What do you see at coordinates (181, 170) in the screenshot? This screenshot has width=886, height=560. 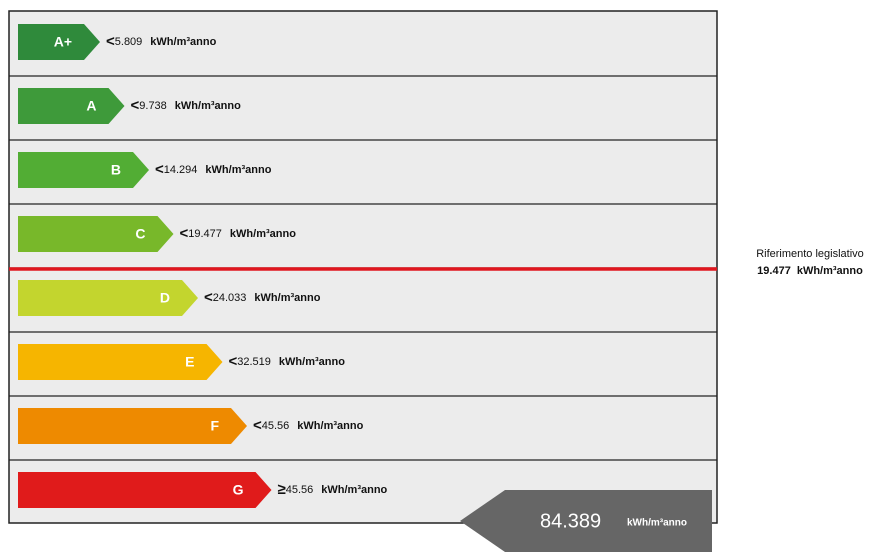 I see `threshold-value: 14.294` at bounding box center [181, 170].